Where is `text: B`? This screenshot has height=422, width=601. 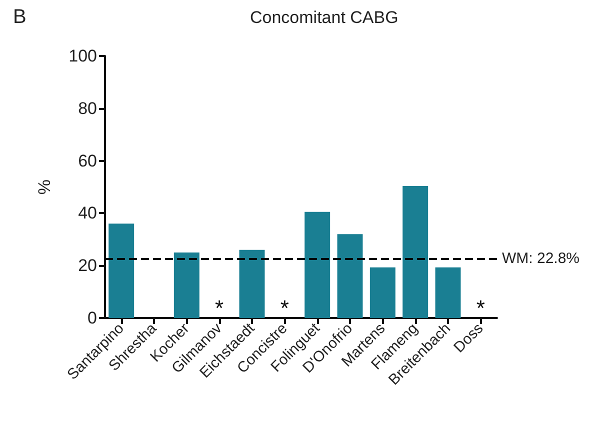
text: B is located at coordinates (19, 17).